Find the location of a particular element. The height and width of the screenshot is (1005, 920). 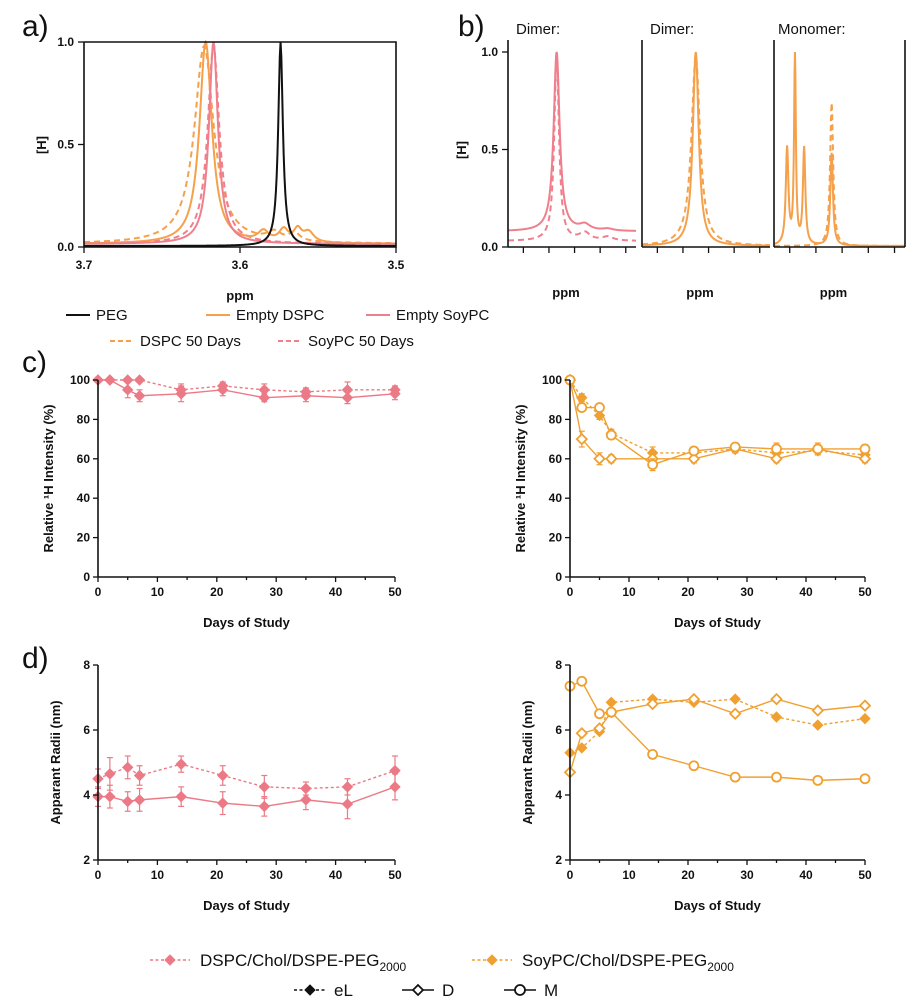

x-tick-label: 3.7 is located at coordinates (84, 265).